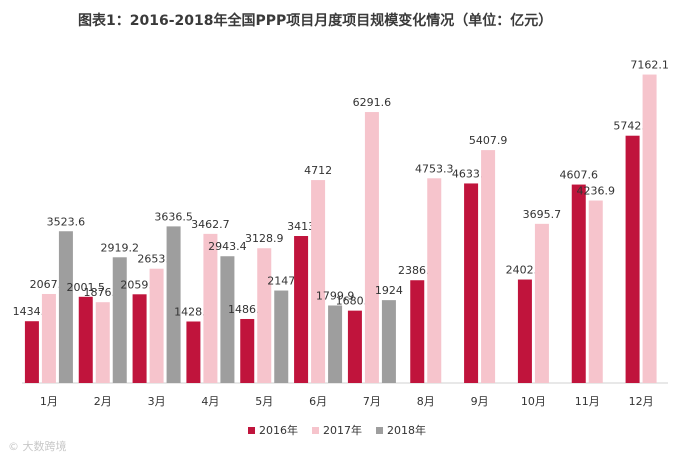  Describe the element at coordinates (210, 224) in the screenshot. I see `bar-value-label: 3462.7` at that location.